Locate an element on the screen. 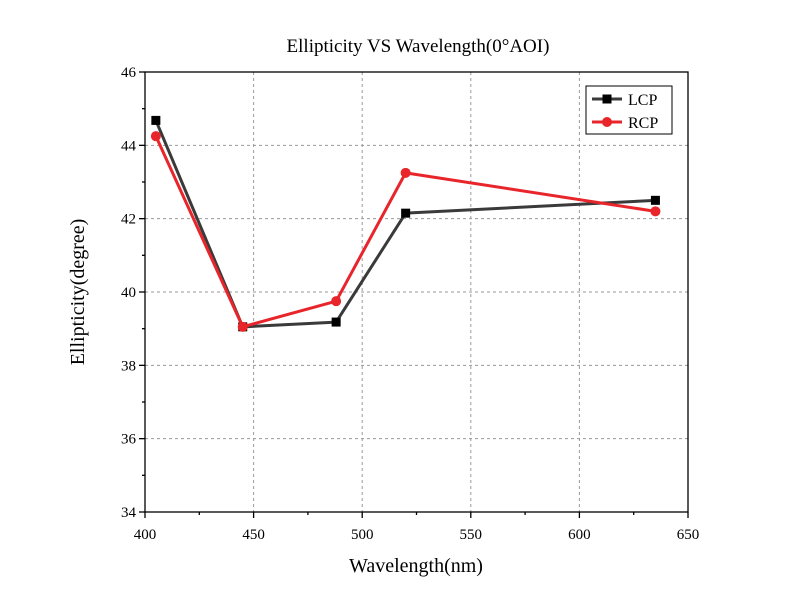 This screenshot has height=612, width=800. x-tick-label: 550 is located at coordinates (471, 535).